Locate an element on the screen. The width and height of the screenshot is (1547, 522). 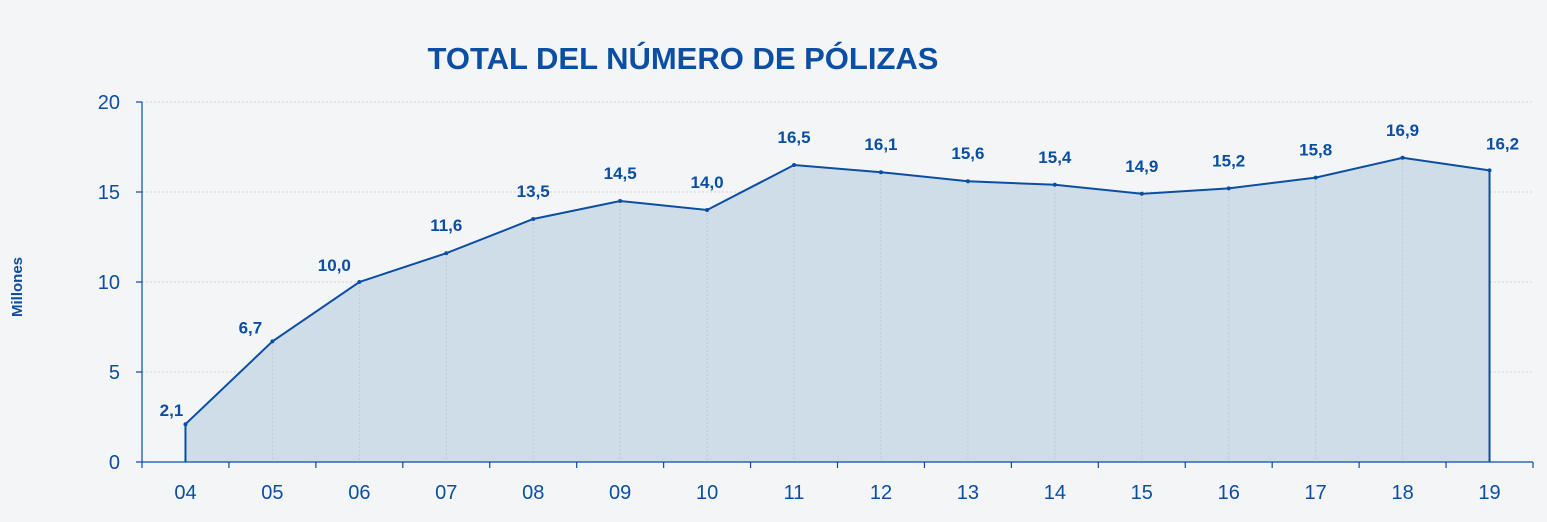
x-tick-label-08: 08 is located at coordinates (533, 493).